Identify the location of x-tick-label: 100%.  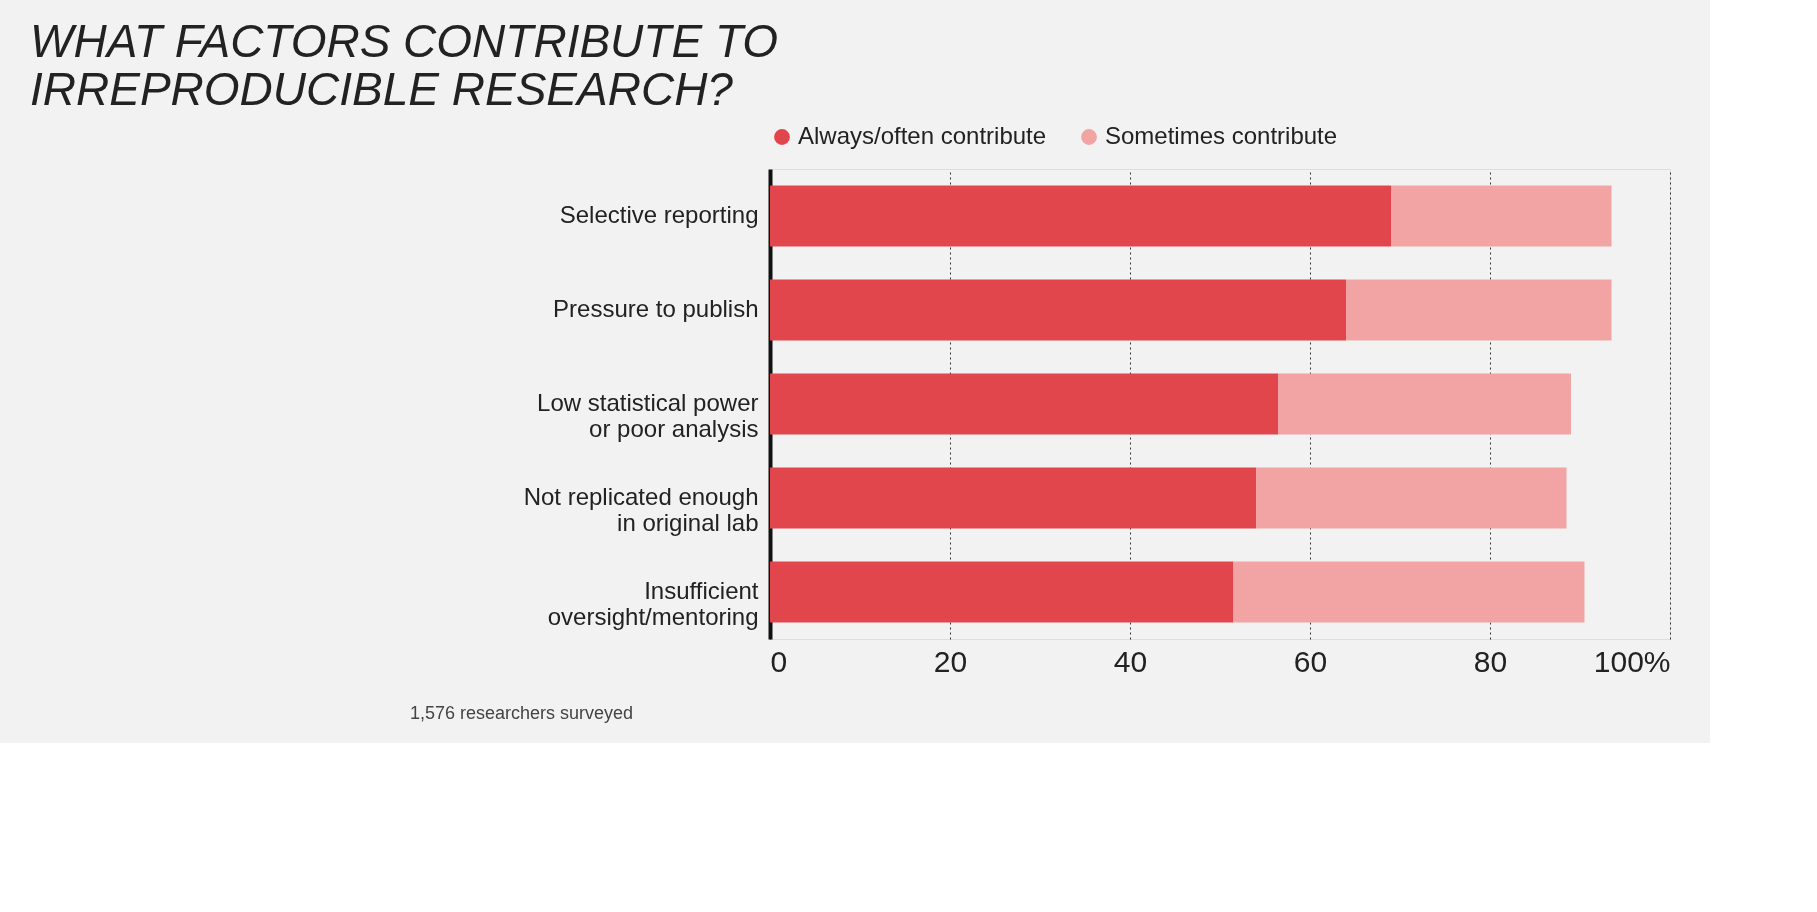
(1632, 661).